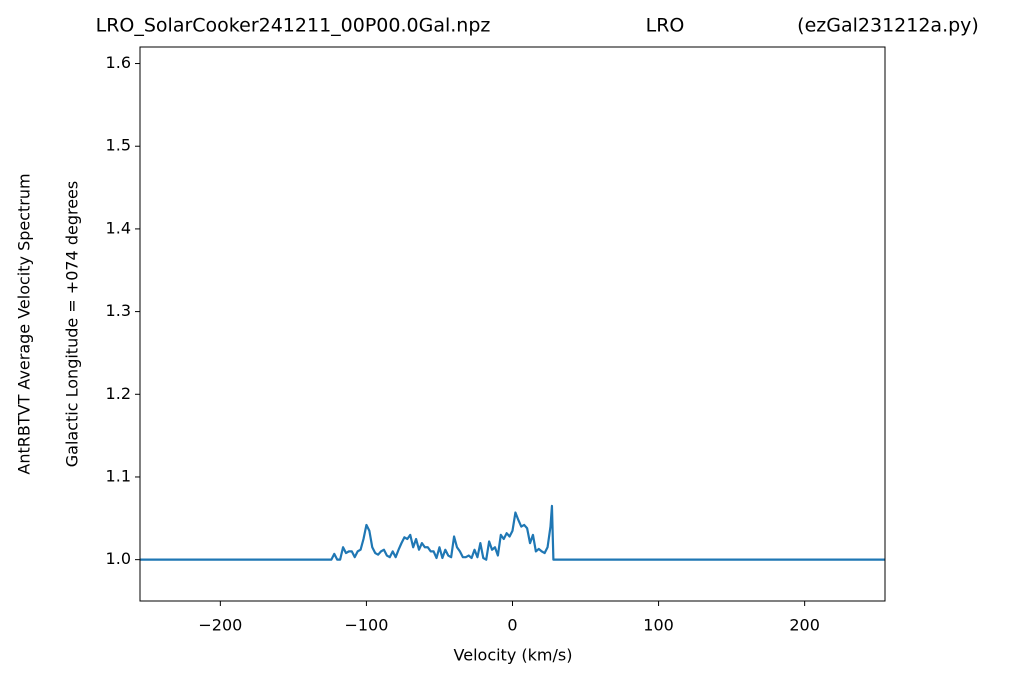 The image size is (1024, 681). I want to click on y-tick-label: 1.5, so click(118, 145).